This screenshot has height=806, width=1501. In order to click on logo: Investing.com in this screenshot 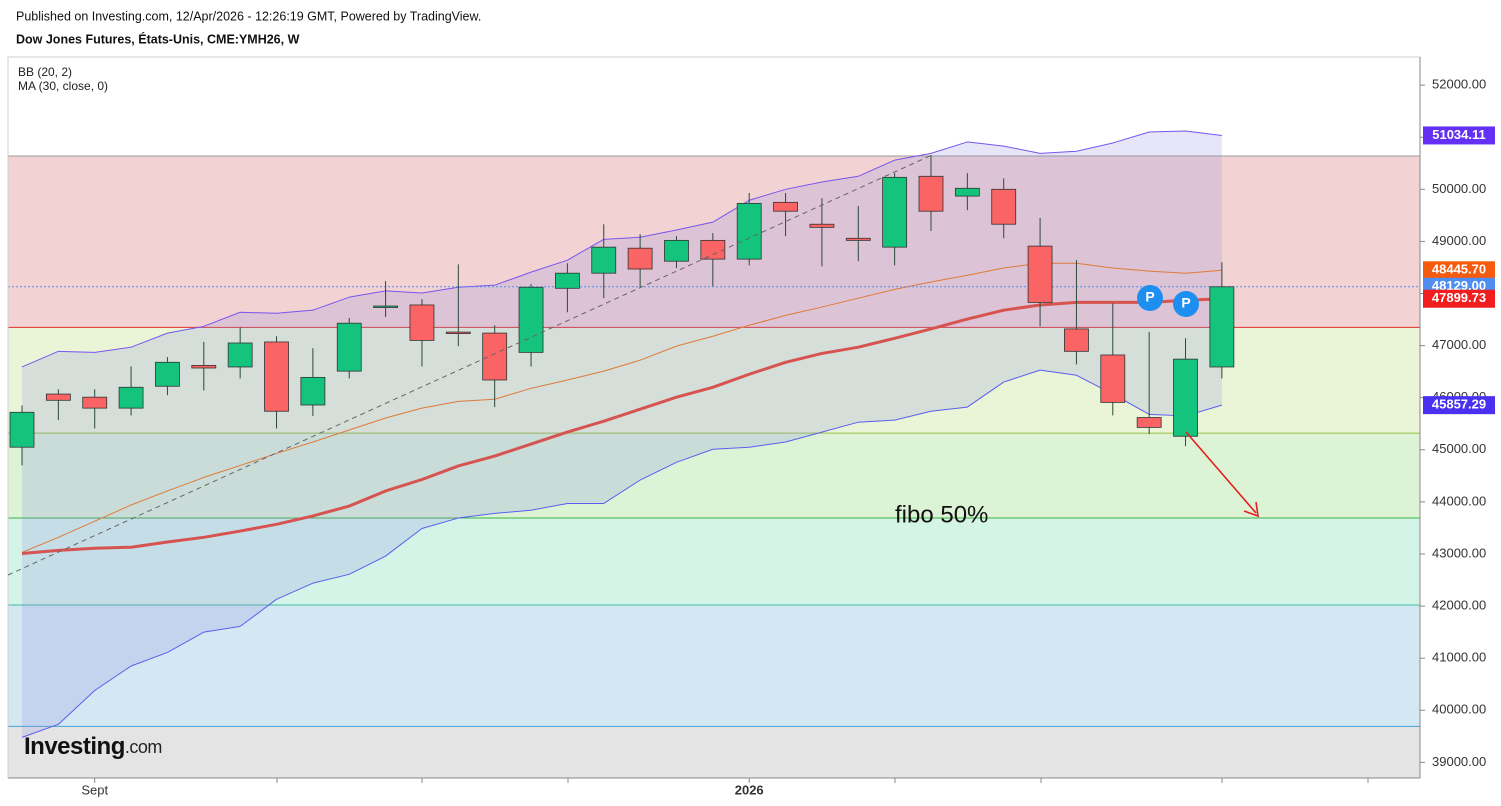, I will do `click(93, 746)`.